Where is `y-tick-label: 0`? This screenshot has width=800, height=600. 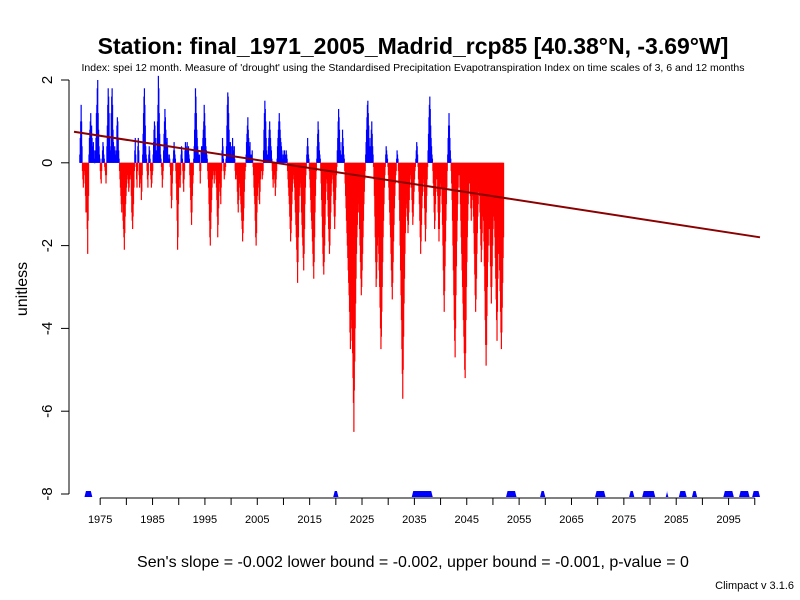 y-tick-label: 0 is located at coordinates (47, 163).